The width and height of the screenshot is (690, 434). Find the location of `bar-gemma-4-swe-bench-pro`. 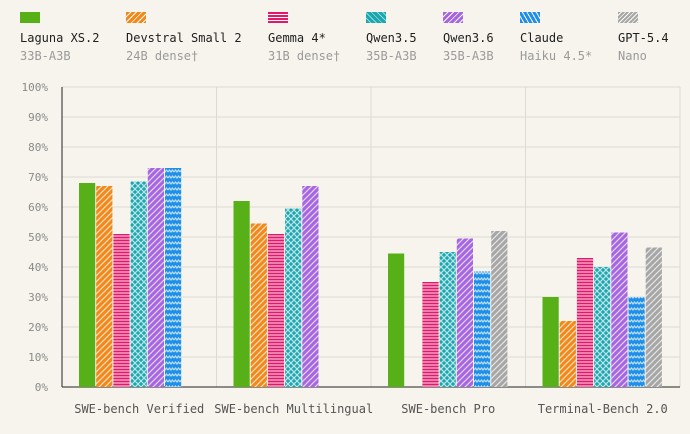

bar-gemma-4-swe-bench-pro is located at coordinates (430, 334).